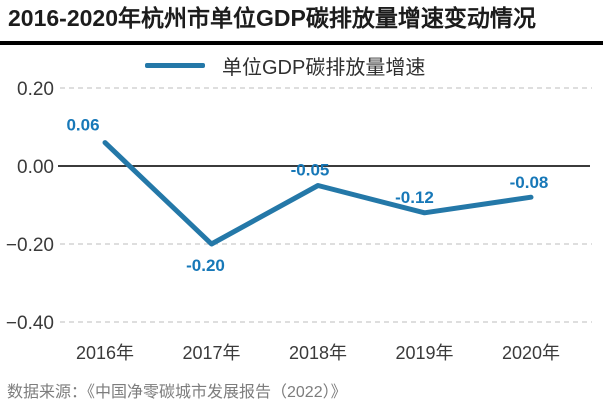 This screenshot has height=407, width=603. I want to click on y-tick-label: −0.40, so click(30, 323).